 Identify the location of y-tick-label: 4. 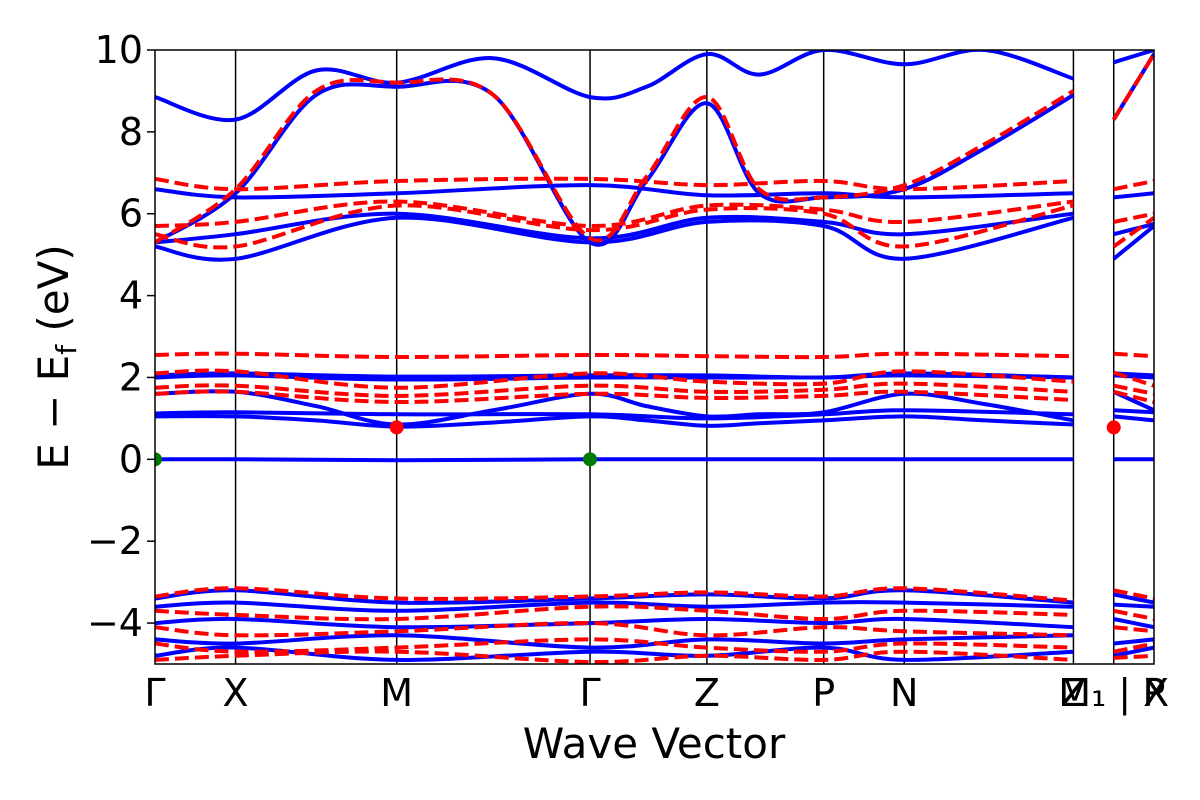
(131, 296).